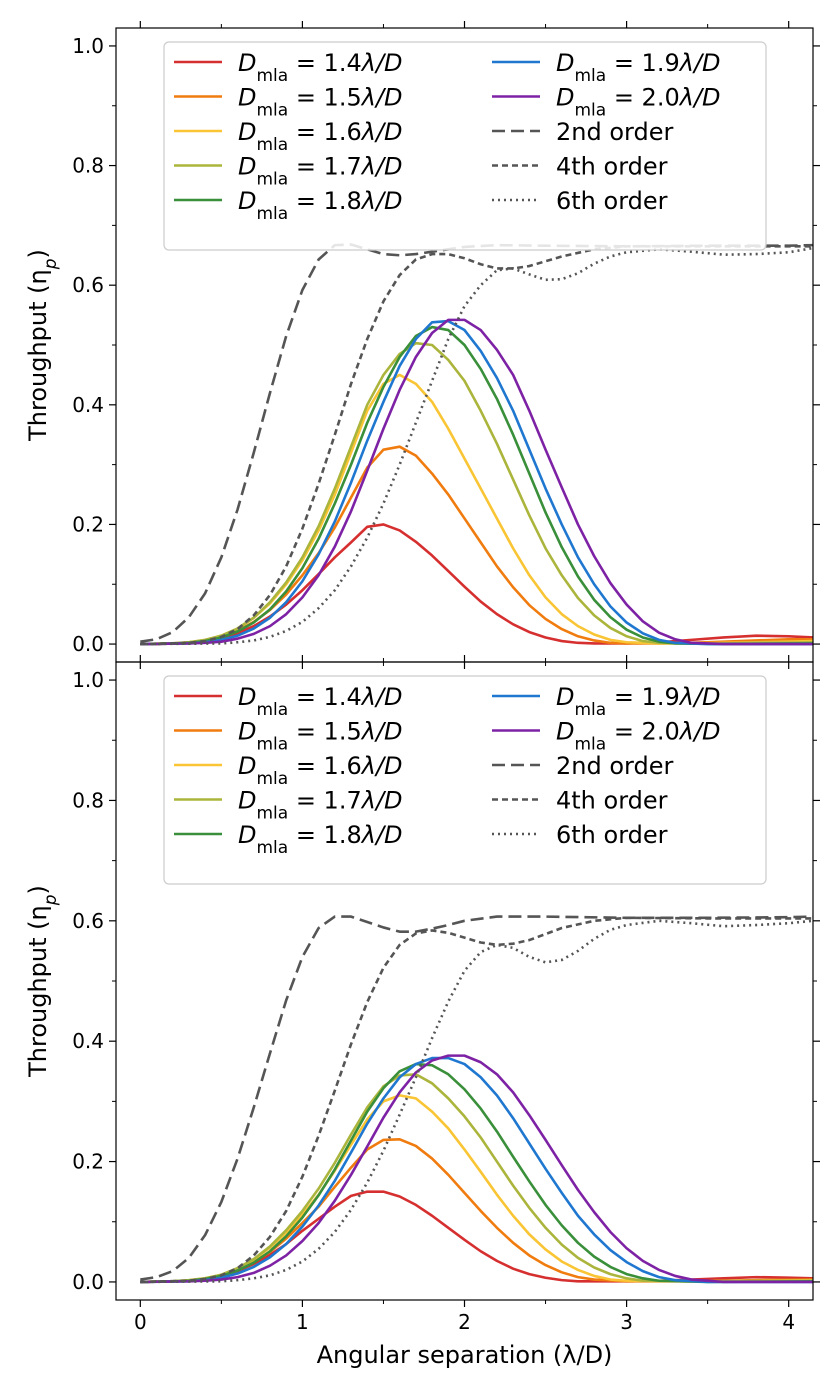  Describe the element at coordinates (140, 1322) in the screenshot. I see `x-tick-label: 0` at that location.